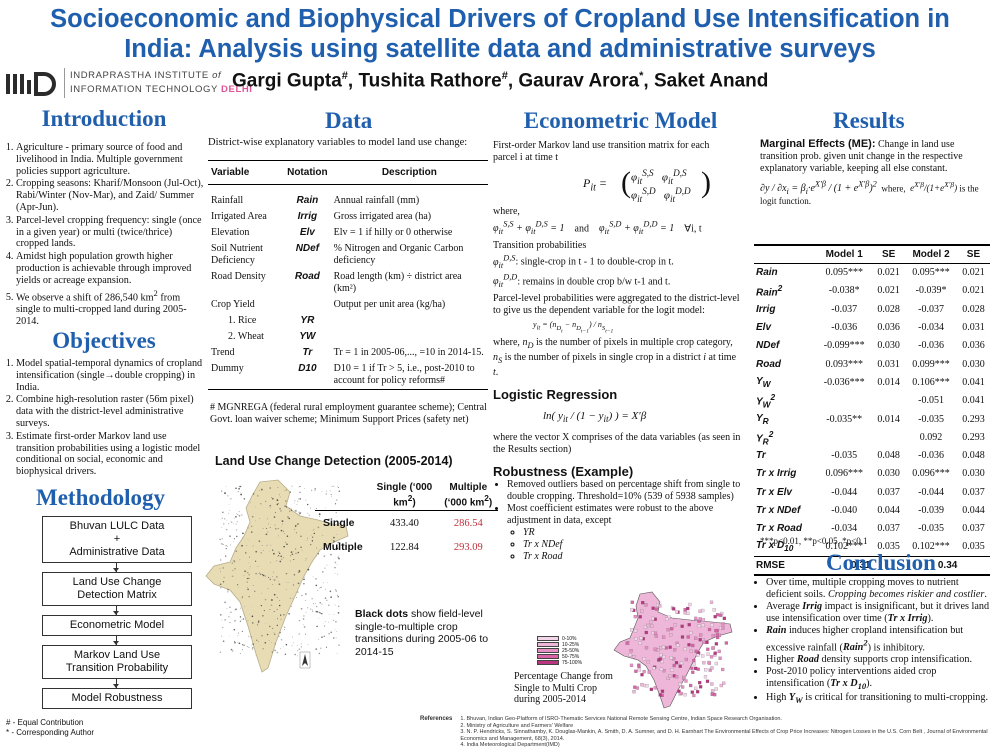  I want to click on table-cell: 433.40, so click(404, 523).